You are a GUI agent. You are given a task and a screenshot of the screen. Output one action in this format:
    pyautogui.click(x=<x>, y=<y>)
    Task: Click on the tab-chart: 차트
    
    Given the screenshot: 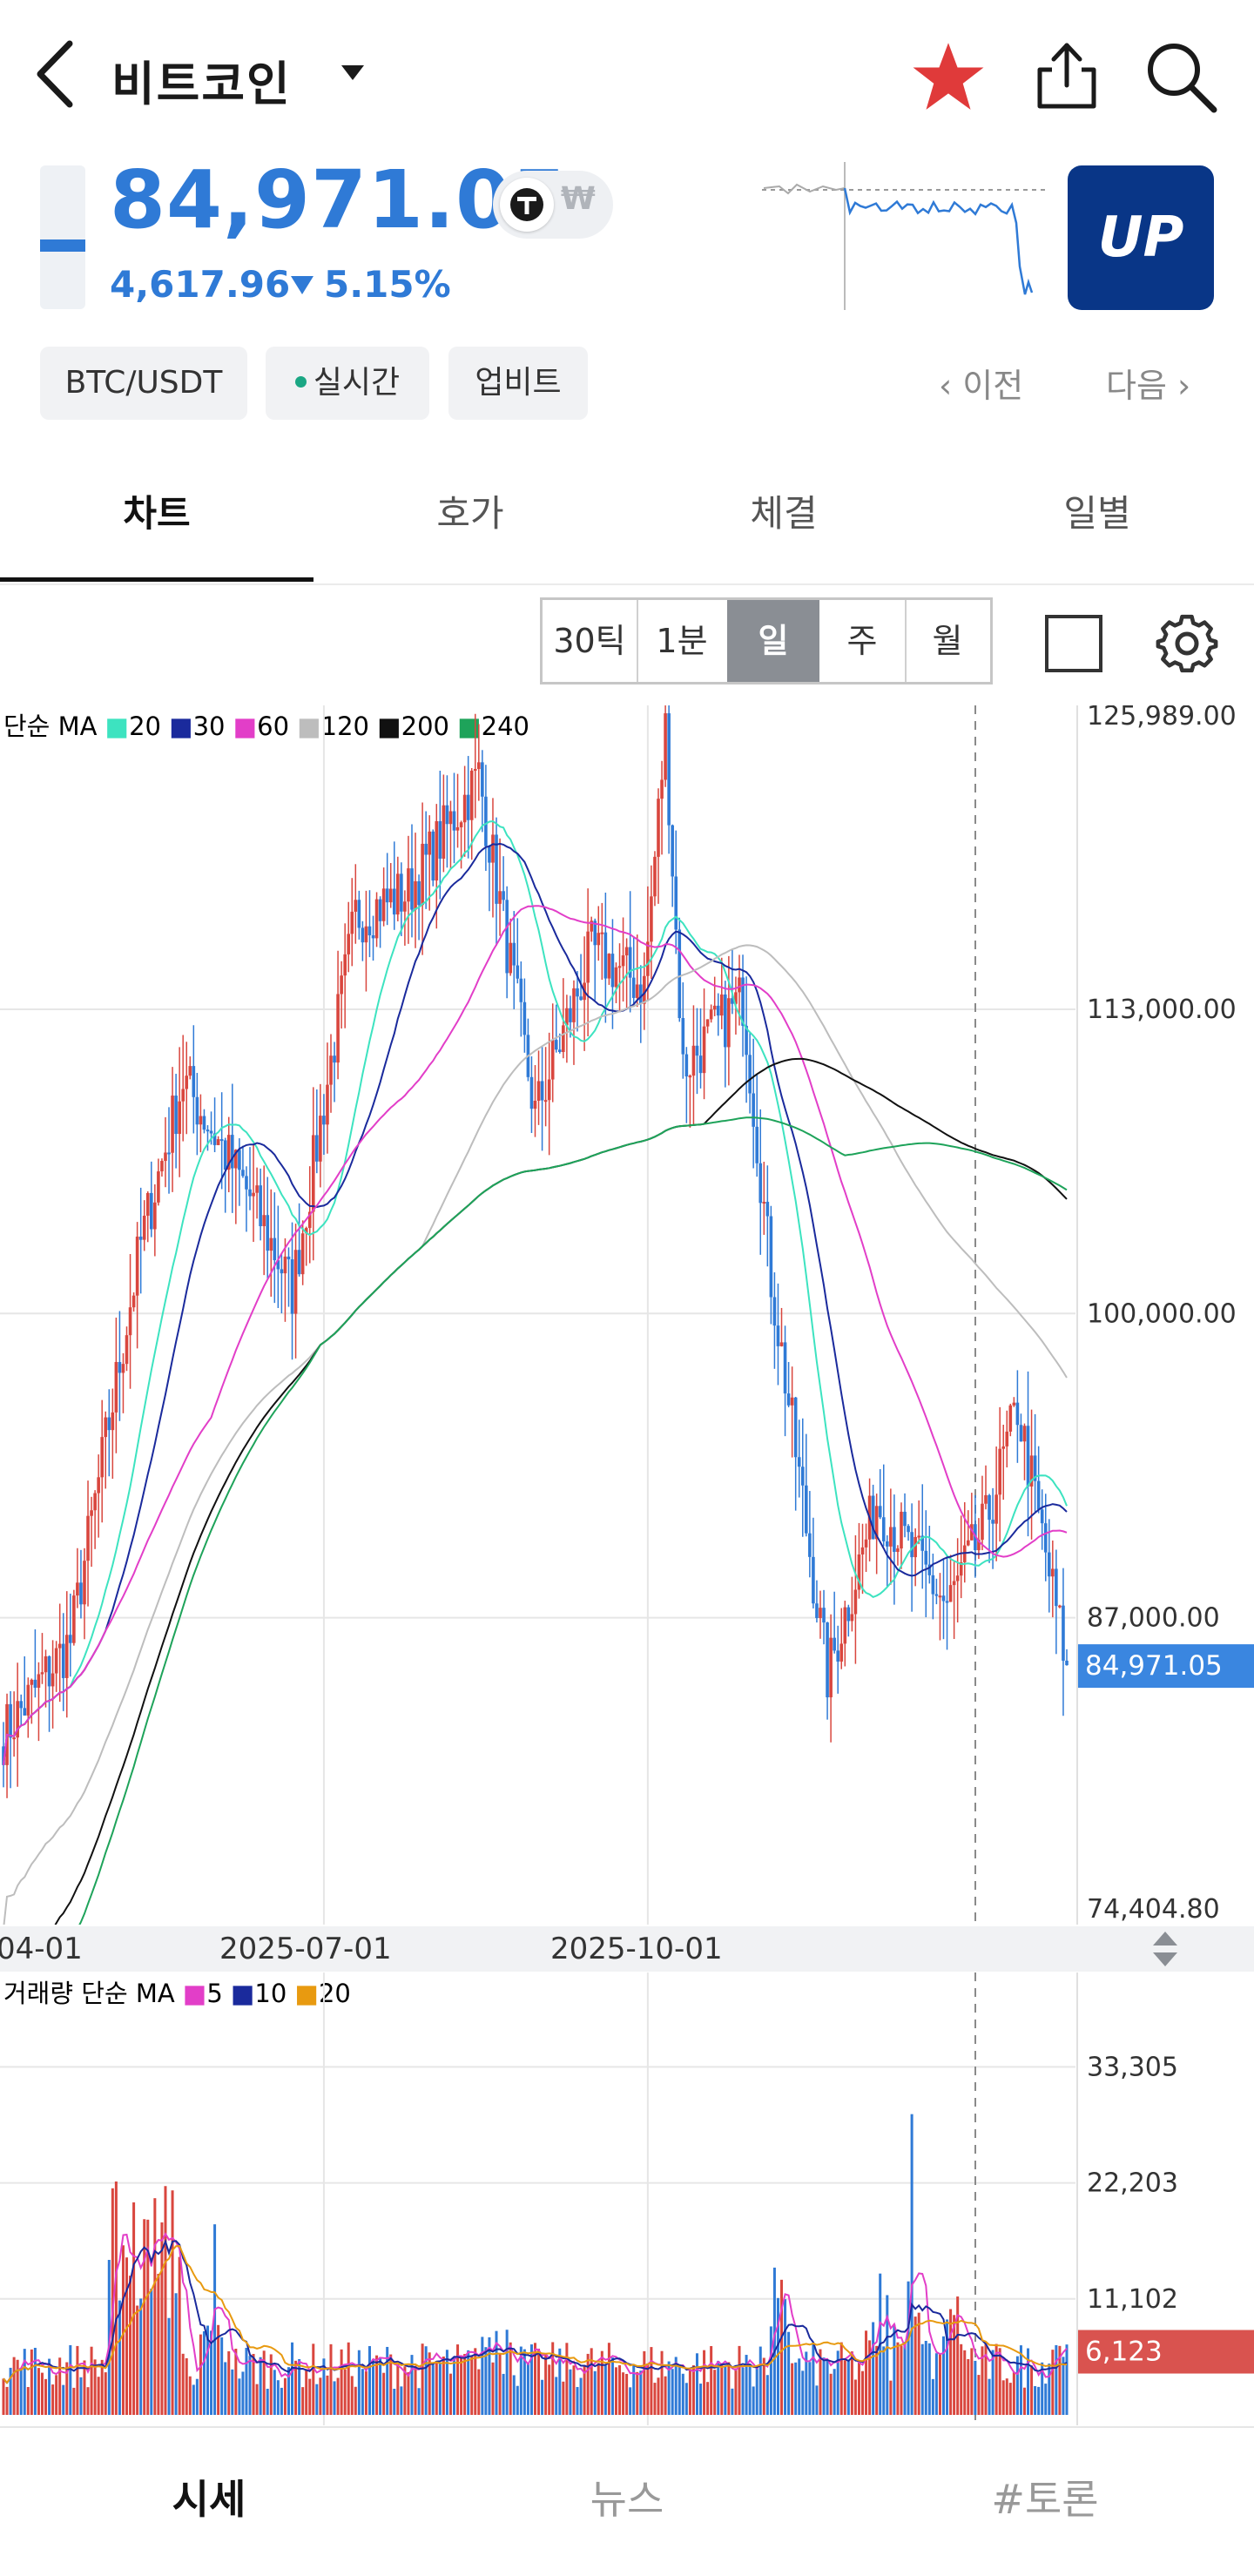 What is the action you would take?
    pyautogui.click(x=157, y=513)
    